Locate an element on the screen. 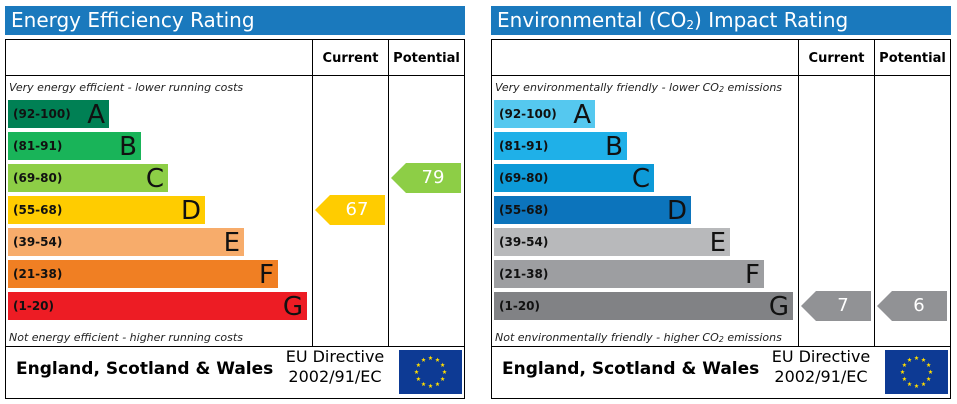 The height and width of the screenshot is (404, 957). band-letter-label: E is located at coordinates (231, 243).